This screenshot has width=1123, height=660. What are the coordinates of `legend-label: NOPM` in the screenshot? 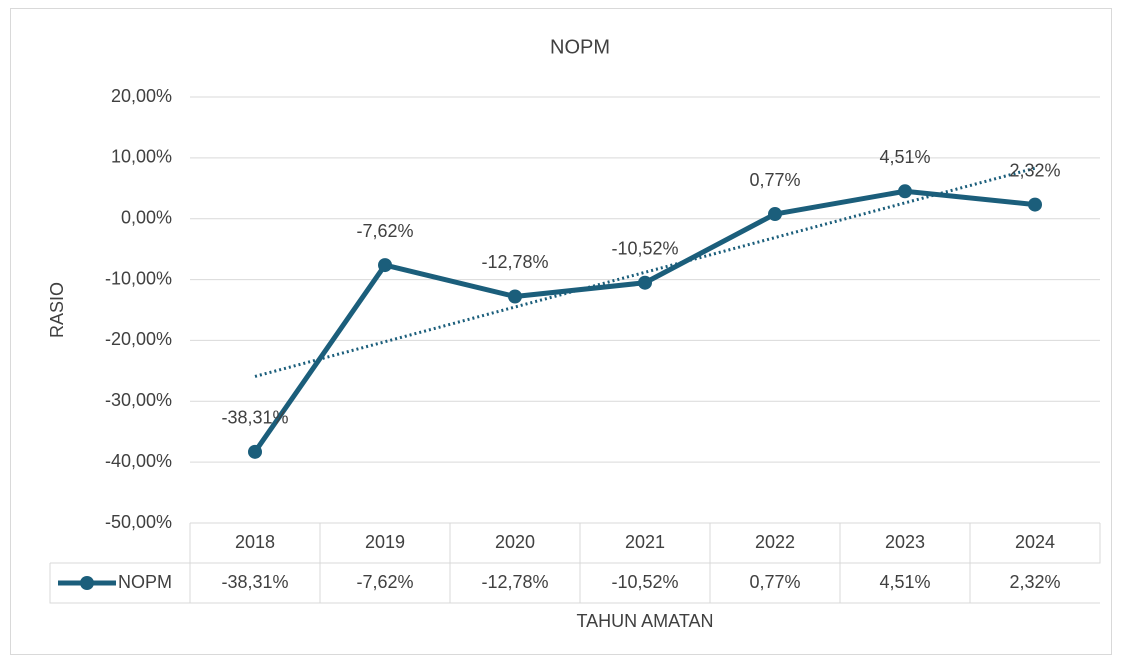 It's located at (145, 582).